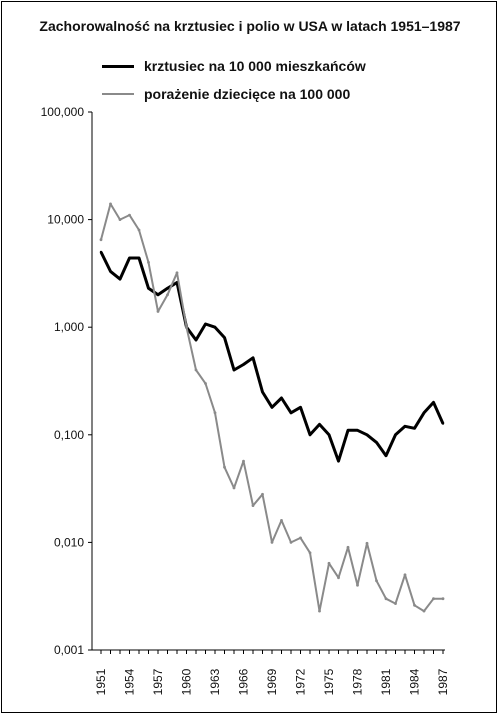 The image size is (500, 716). I want to click on x-tick-label: 1972, so click(301, 681).